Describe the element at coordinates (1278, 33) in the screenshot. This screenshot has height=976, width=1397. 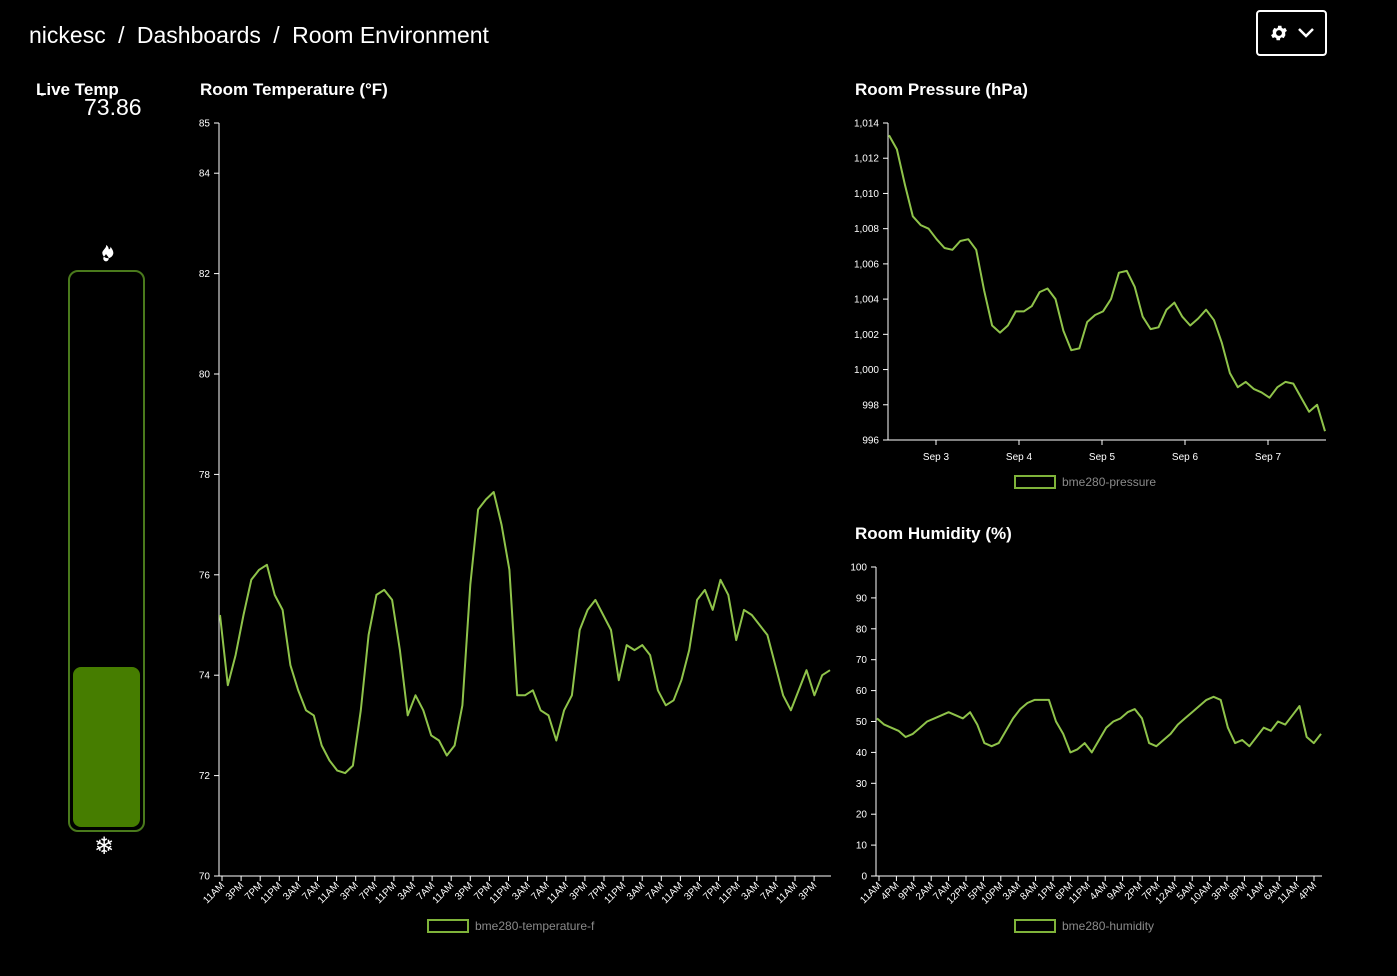
I see `gear-icon` at that location.